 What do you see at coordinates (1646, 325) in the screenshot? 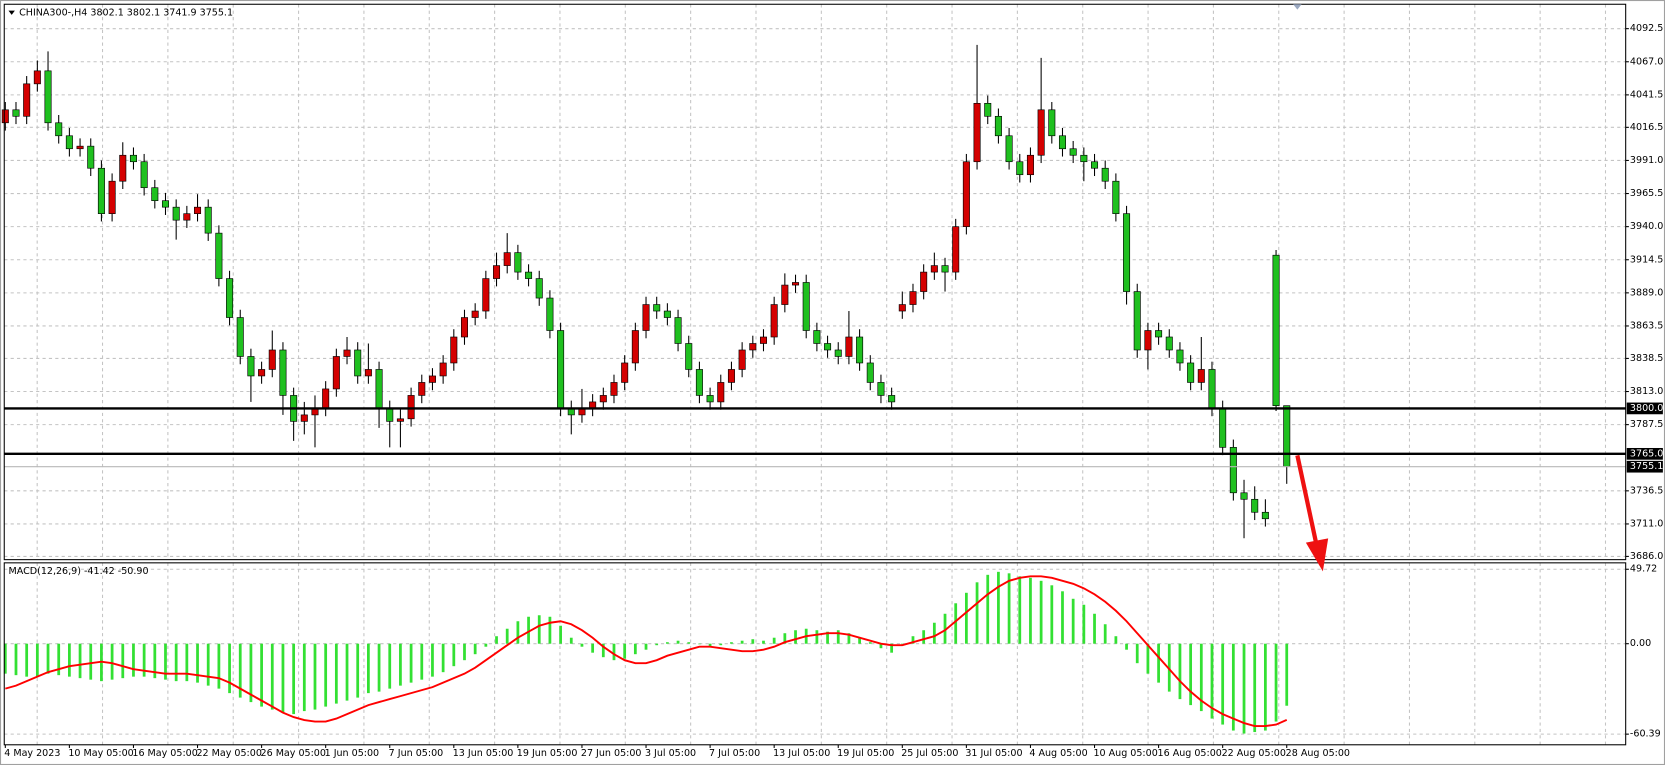
I see `y-tick-label: 3863.5` at bounding box center [1646, 325].